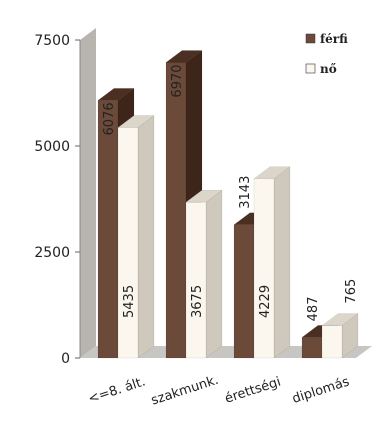  Describe the element at coordinates (265, 301) in the screenshot. I see `data-label-no: 4229` at that location.